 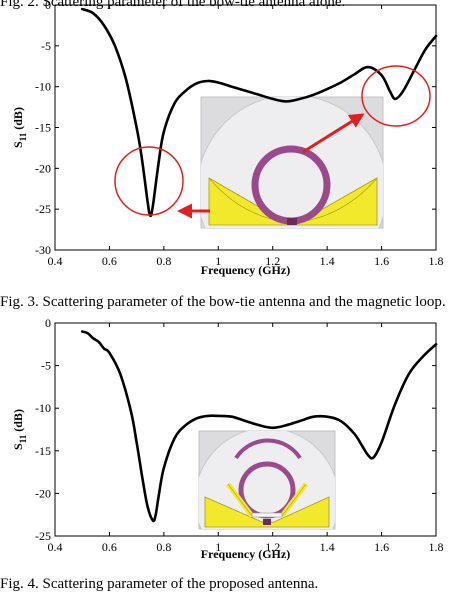 What do you see at coordinates (149, 181) in the screenshot?
I see `resonance-highlight-low` at bounding box center [149, 181].